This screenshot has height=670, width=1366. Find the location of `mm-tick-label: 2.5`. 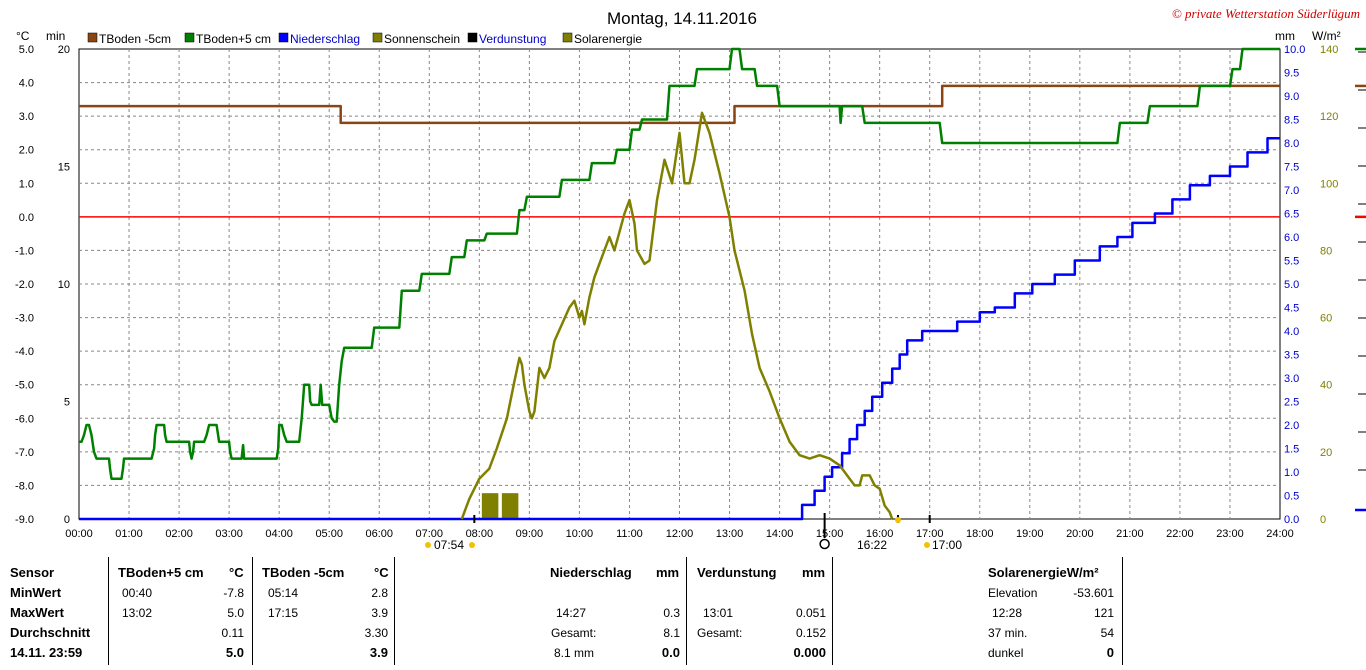

mm-tick-label: 2.5 is located at coordinates (1291, 403).